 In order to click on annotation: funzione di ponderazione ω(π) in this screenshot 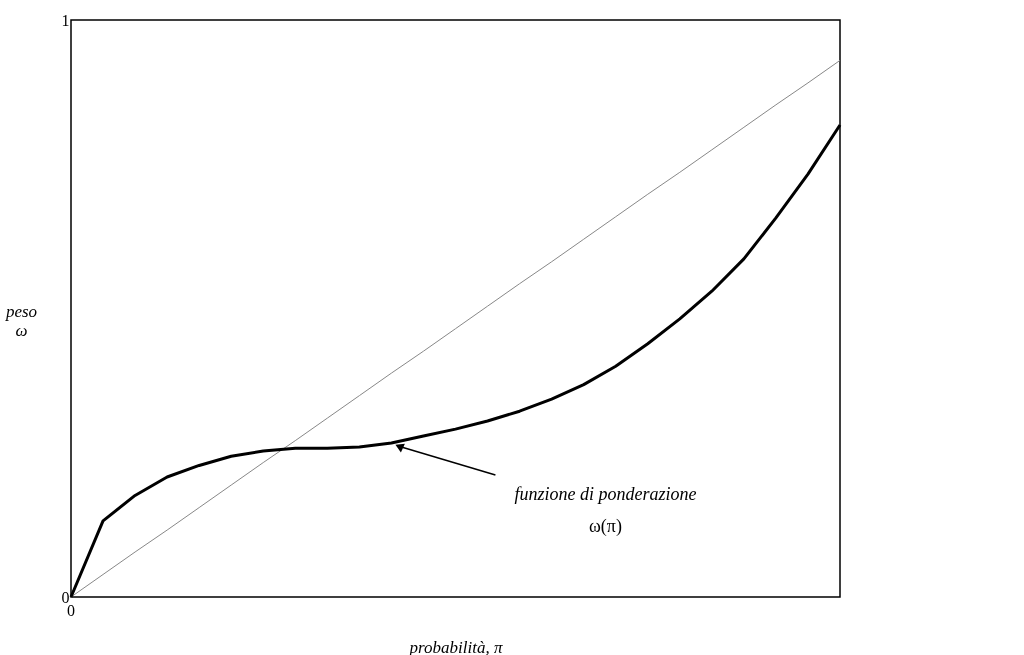, I will do `click(605, 510)`.